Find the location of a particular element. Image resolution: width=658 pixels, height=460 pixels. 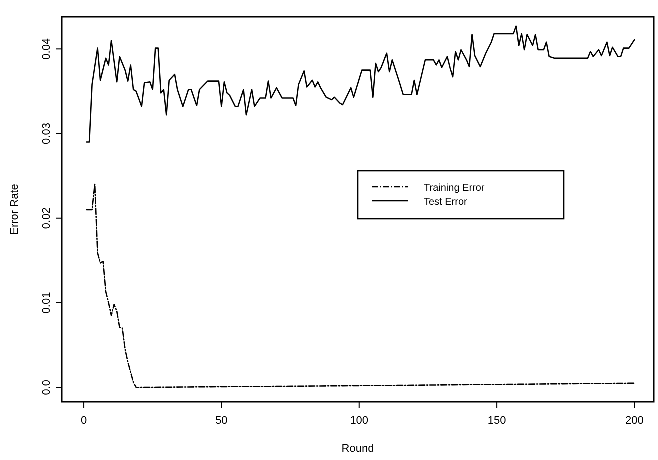

y-tick-label: 0.0 is located at coordinates (47, 388).